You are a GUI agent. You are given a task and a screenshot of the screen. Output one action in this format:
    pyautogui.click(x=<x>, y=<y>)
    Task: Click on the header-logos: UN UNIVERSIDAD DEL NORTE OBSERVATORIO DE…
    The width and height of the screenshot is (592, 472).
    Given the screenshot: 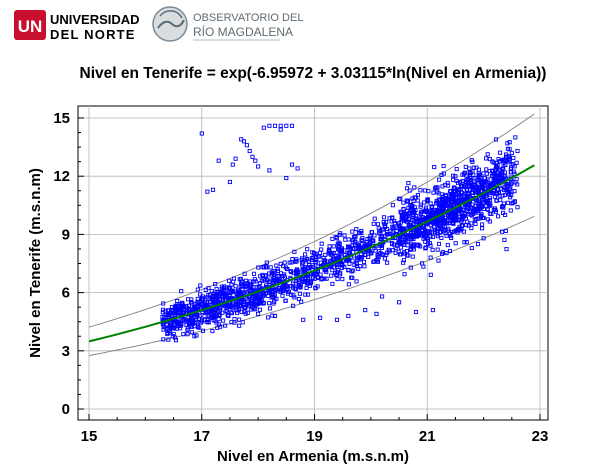 What is the action you would take?
    pyautogui.click(x=158, y=24)
    